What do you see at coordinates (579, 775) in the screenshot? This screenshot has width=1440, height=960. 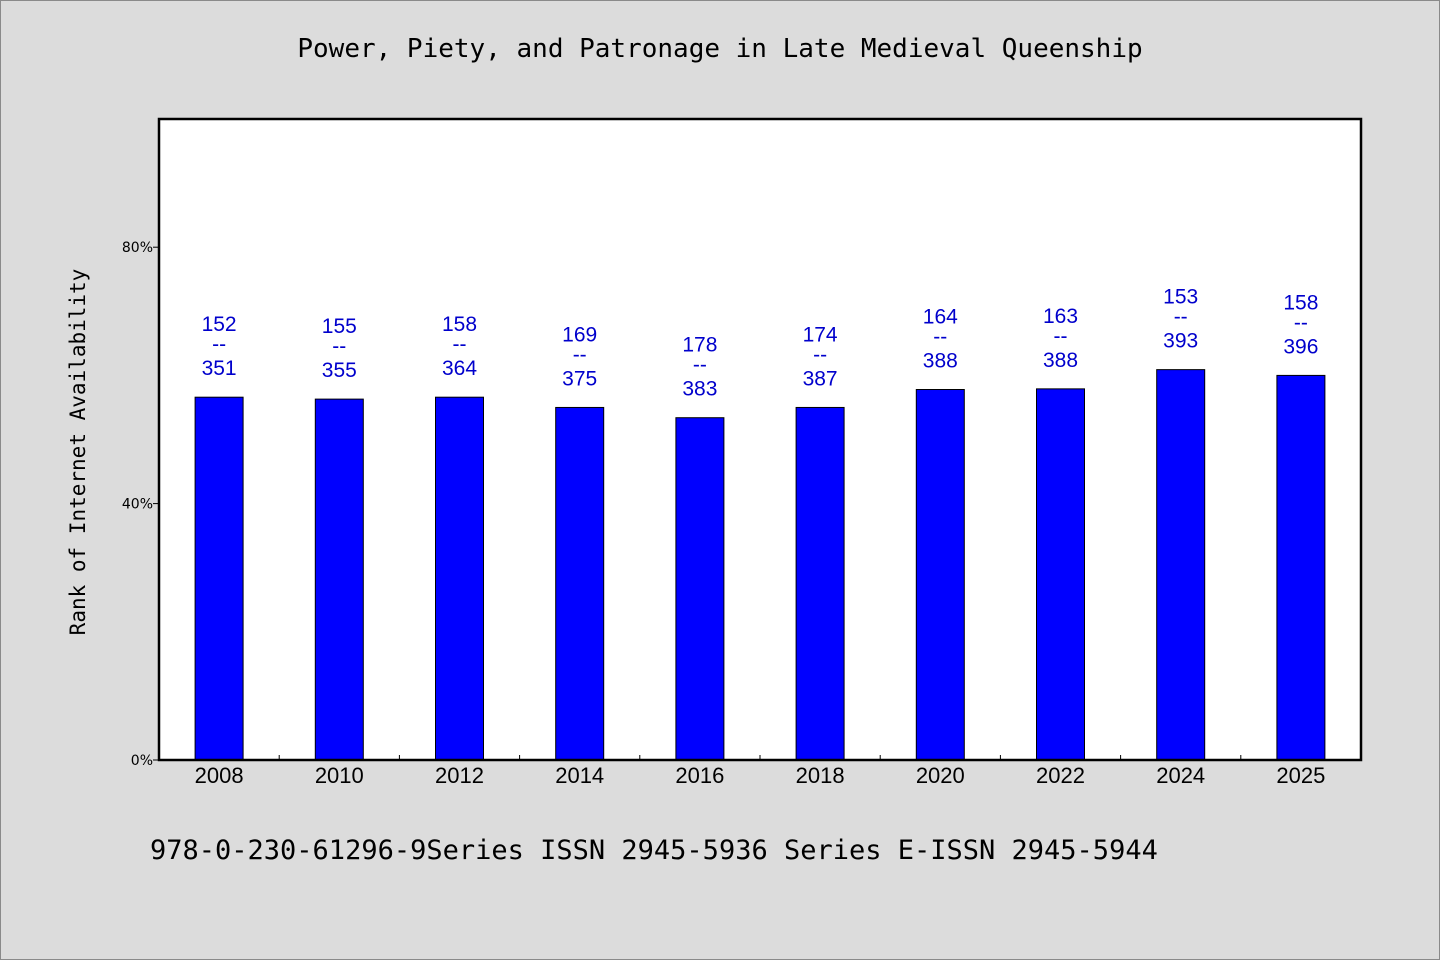 I see `x-tick-label: 2014` at bounding box center [579, 775].